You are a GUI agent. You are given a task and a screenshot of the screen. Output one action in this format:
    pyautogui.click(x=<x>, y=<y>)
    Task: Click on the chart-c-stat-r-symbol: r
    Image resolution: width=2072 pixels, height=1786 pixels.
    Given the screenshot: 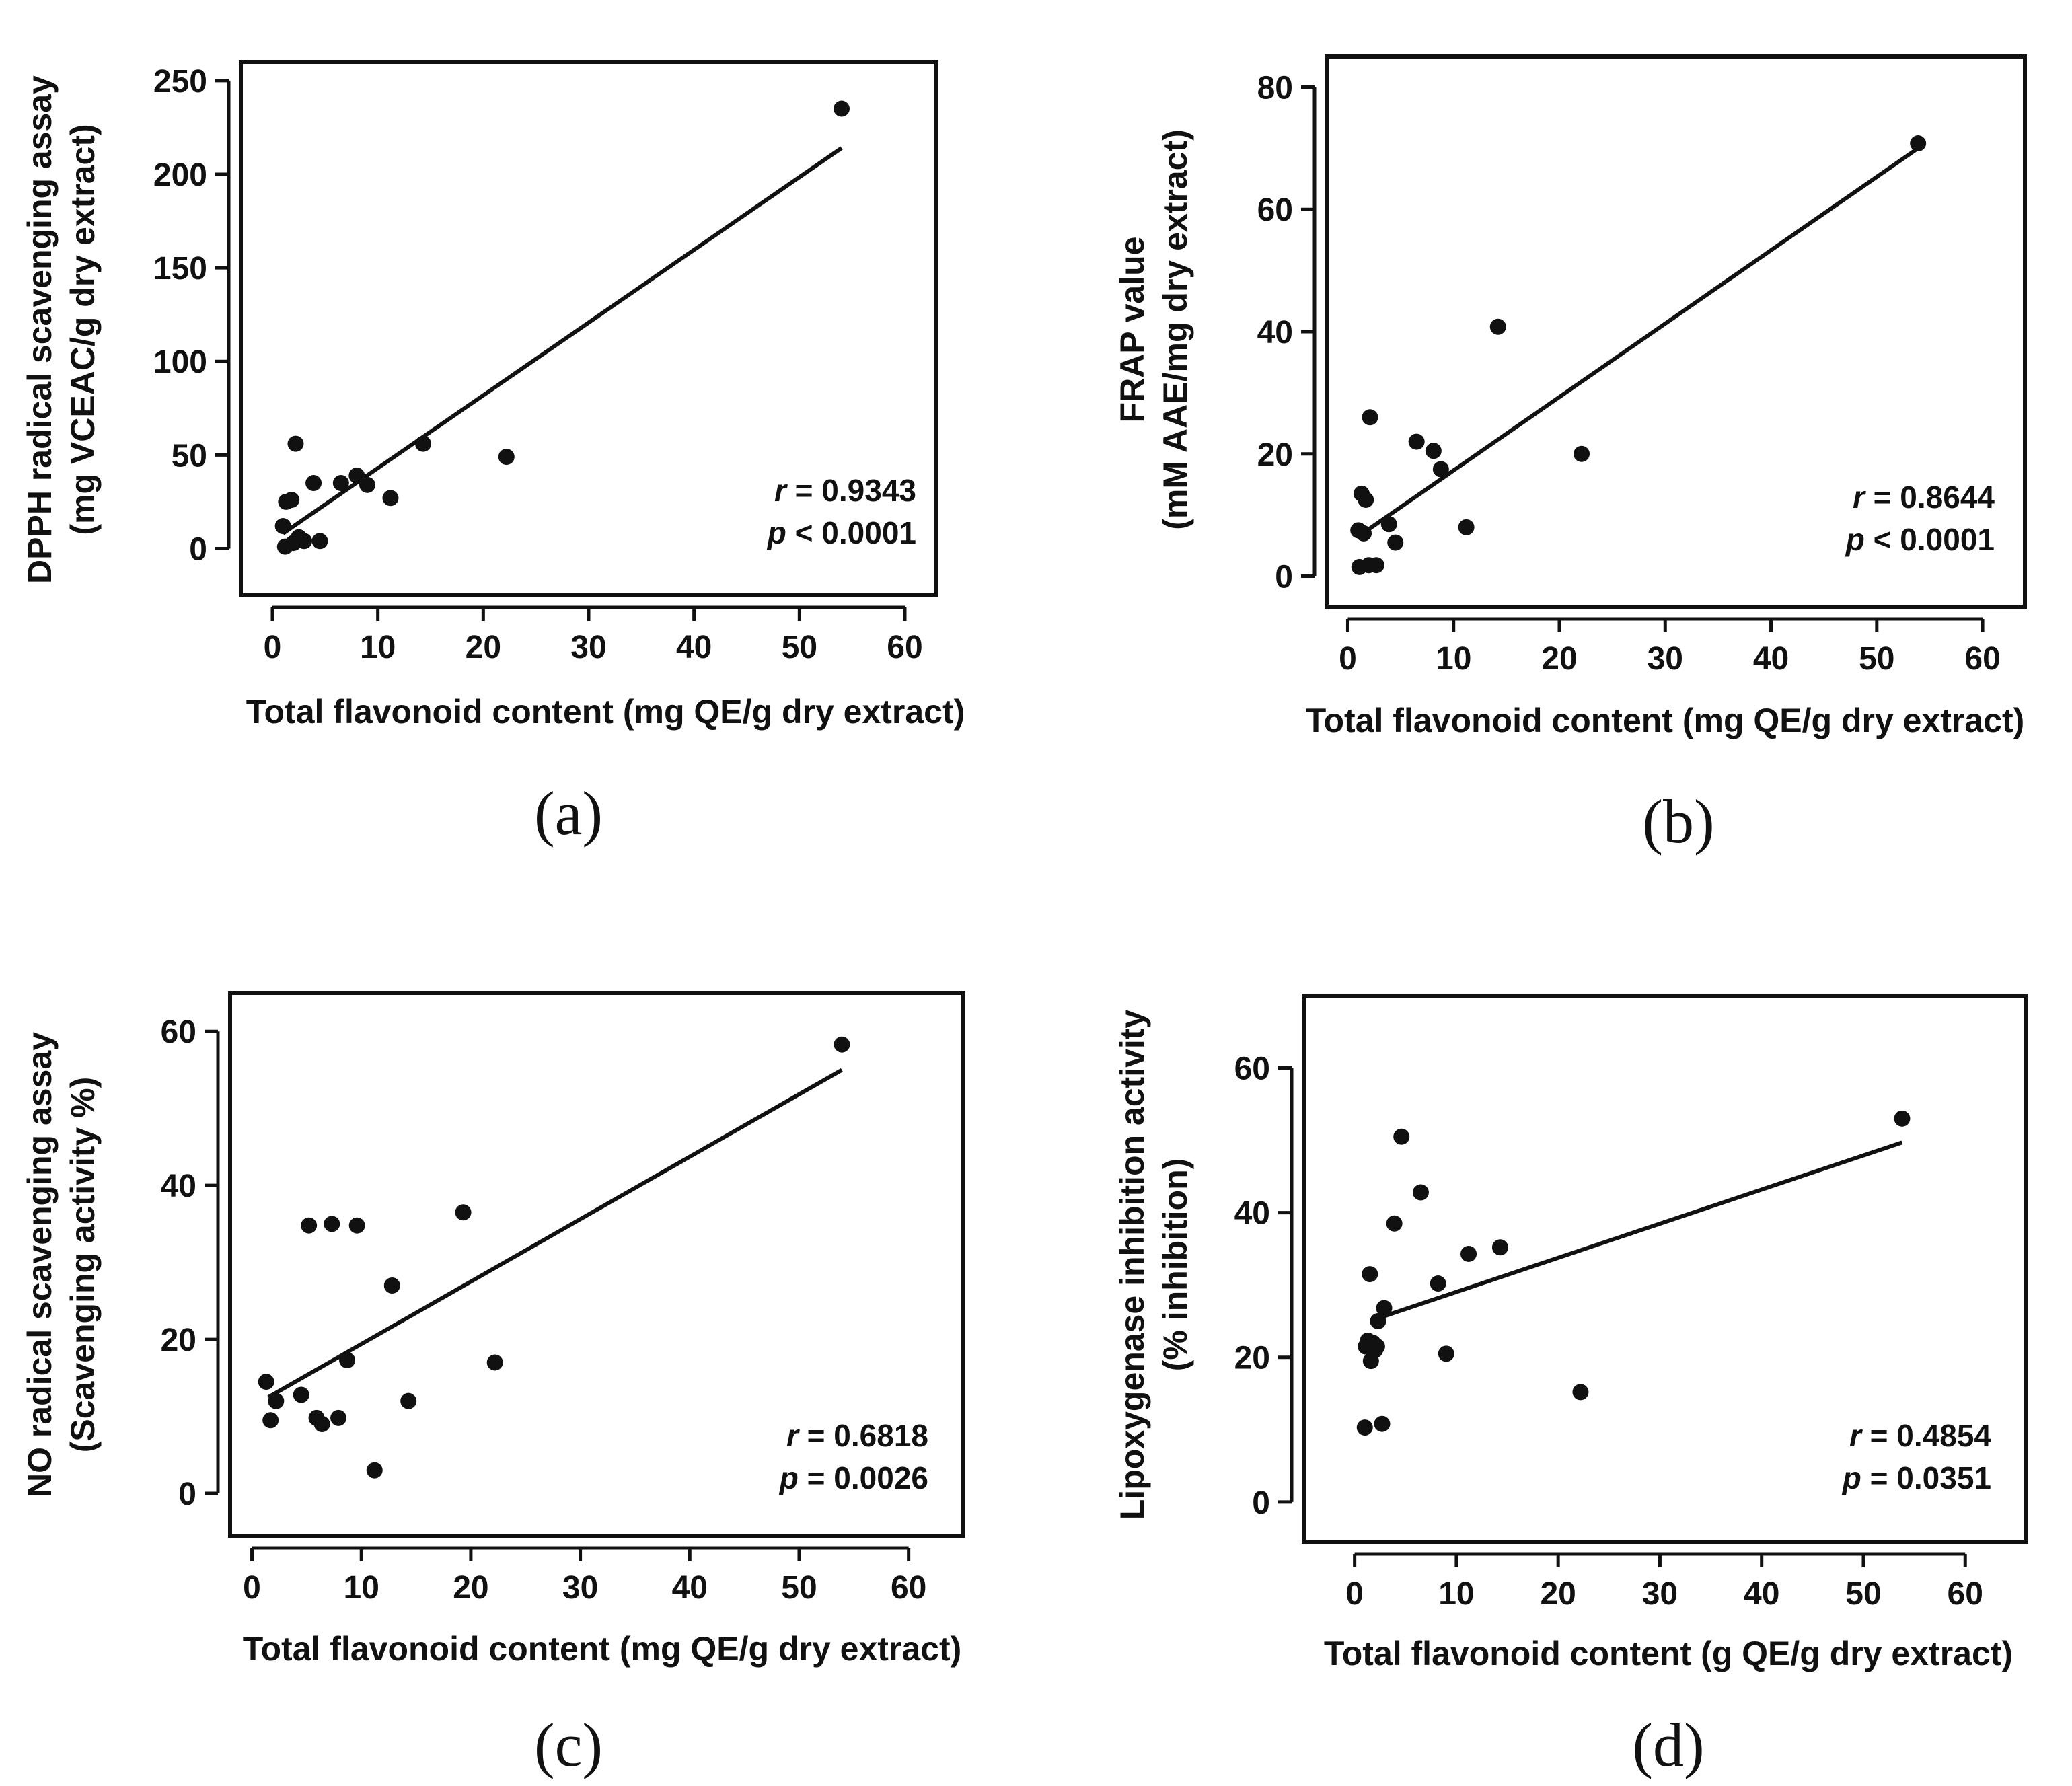 What is the action you would take?
    pyautogui.click(x=793, y=1436)
    